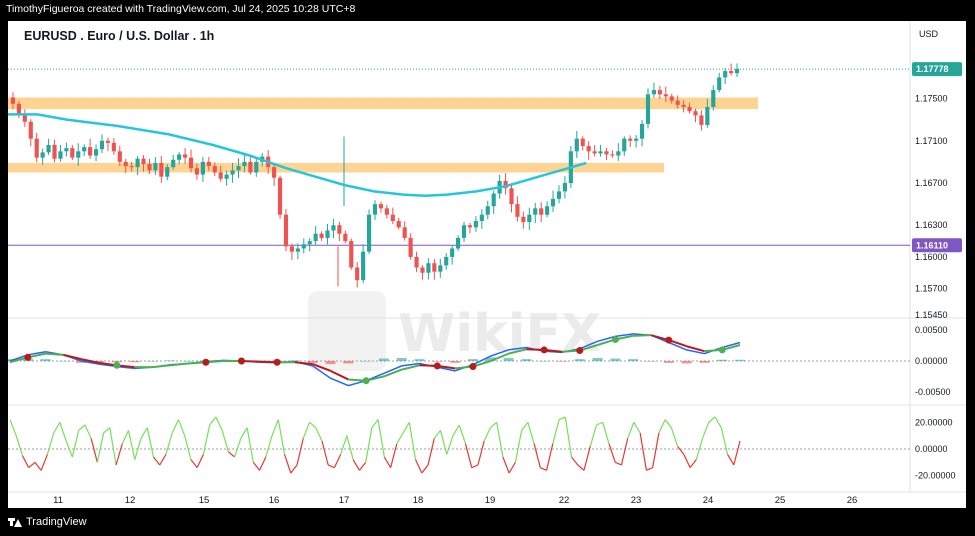 The width and height of the screenshot is (975, 536). Describe the element at coordinates (931, 99) in the screenshot. I see `price-tick-label: 1.17500` at that location.